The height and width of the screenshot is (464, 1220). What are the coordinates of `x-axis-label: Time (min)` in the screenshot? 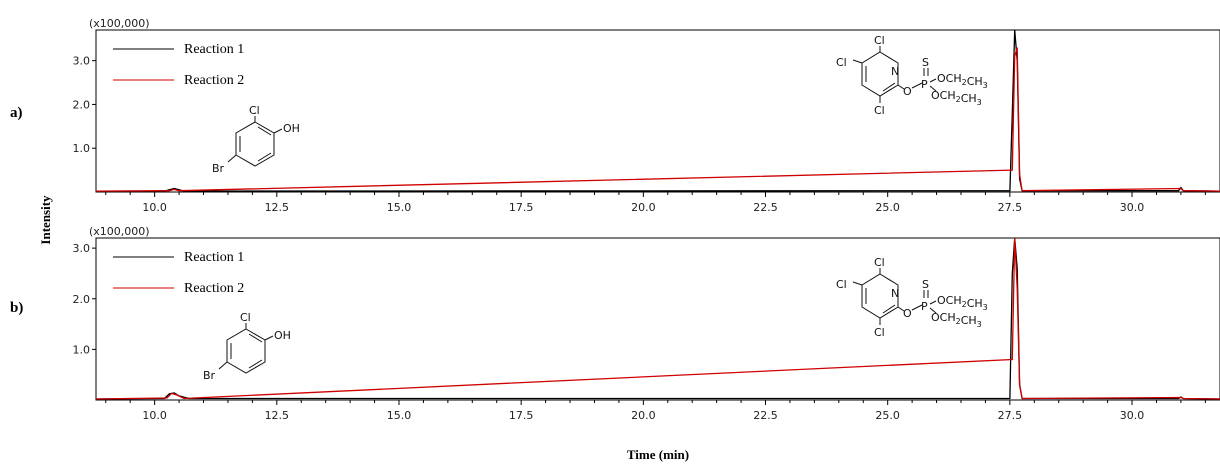 It's located at (658, 454).